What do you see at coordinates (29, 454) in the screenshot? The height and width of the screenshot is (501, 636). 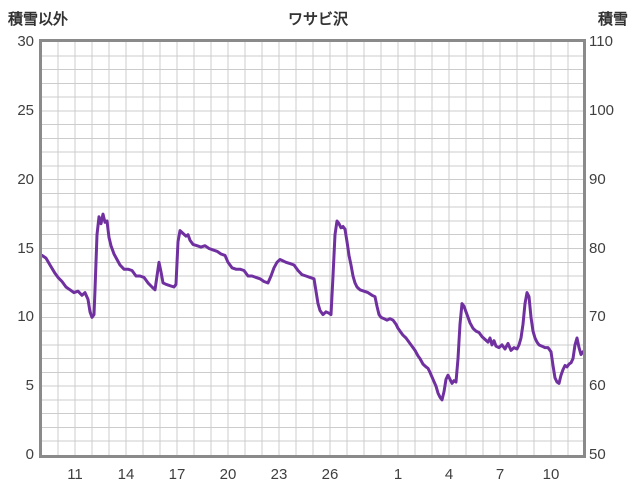 I see `tick-label: 0` at bounding box center [29, 454].